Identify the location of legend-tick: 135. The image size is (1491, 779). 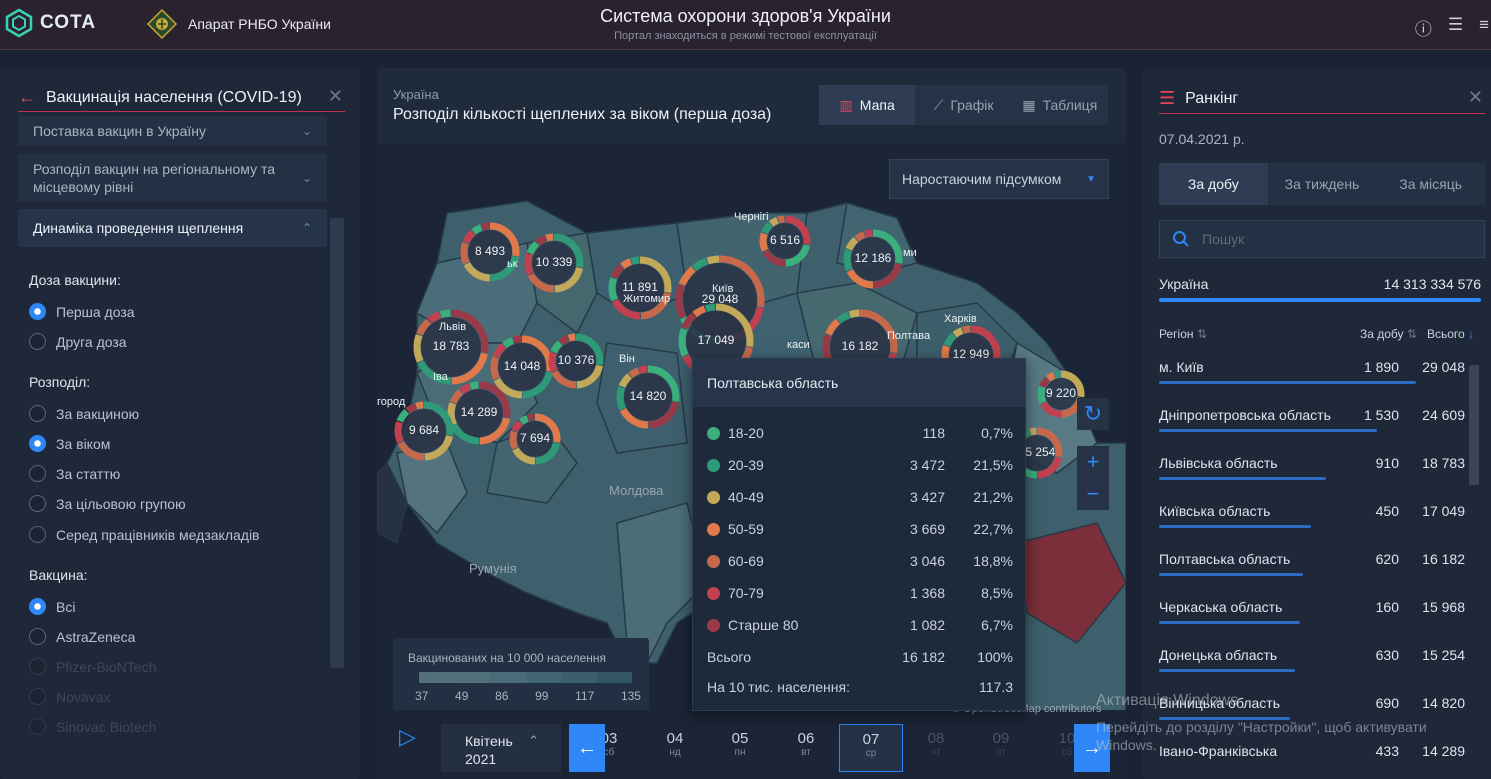
(630, 696).